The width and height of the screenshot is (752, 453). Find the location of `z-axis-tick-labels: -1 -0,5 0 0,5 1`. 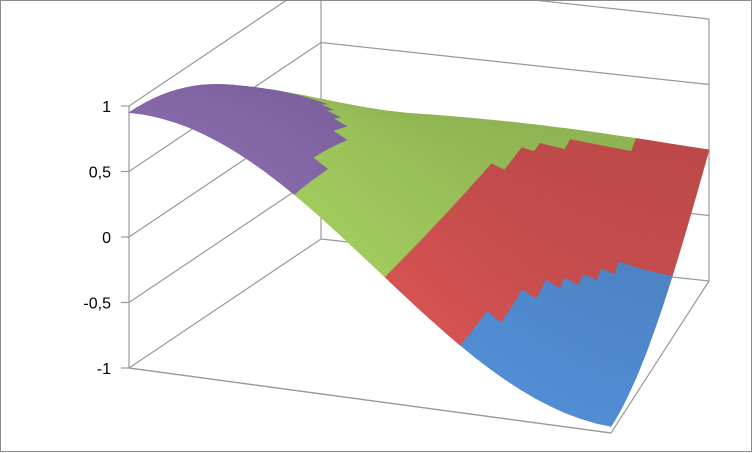

z-axis-tick-labels: -1 -0,5 0 0,5 1 is located at coordinates (106, 238).